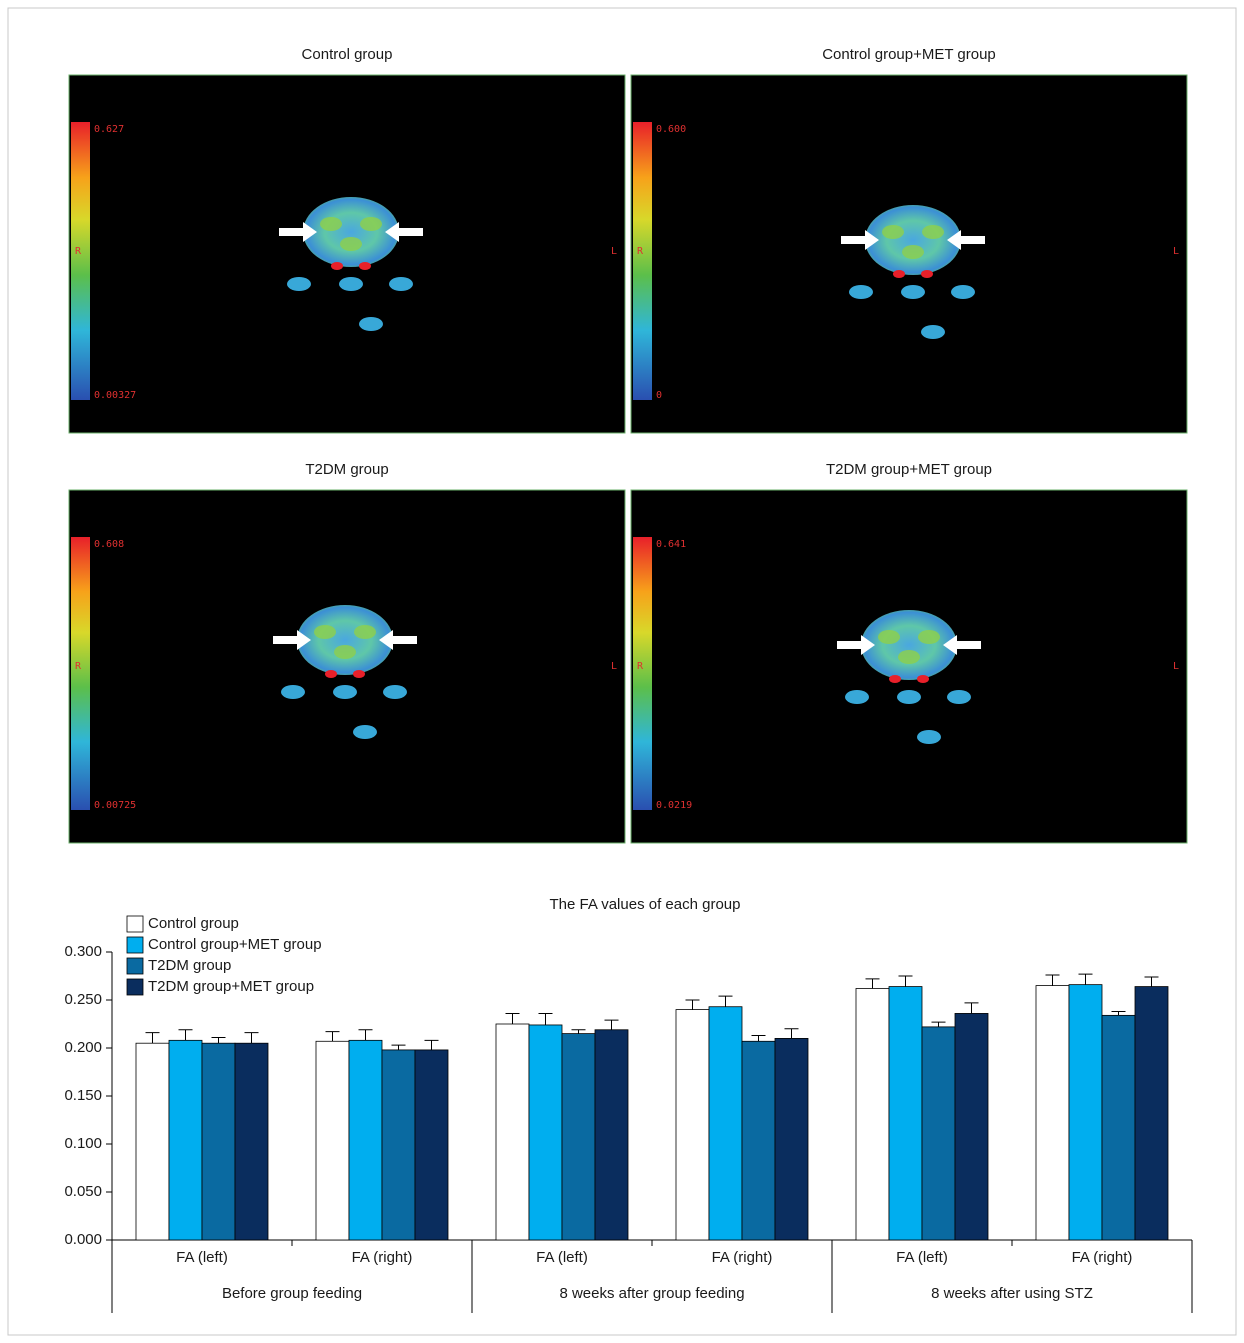 The height and width of the screenshot is (1343, 1244). Describe the element at coordinates (115, 805) in the screenshot. I see `colorbar-min: 0.00725` at that location.